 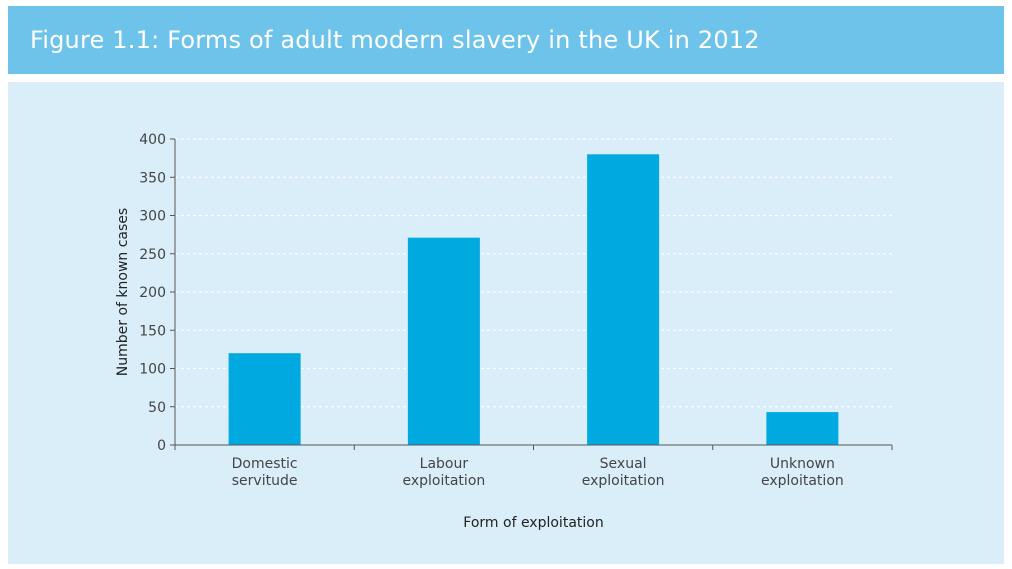 I want to click on y-tick-label-400: 400, so click(x=152, y=140).